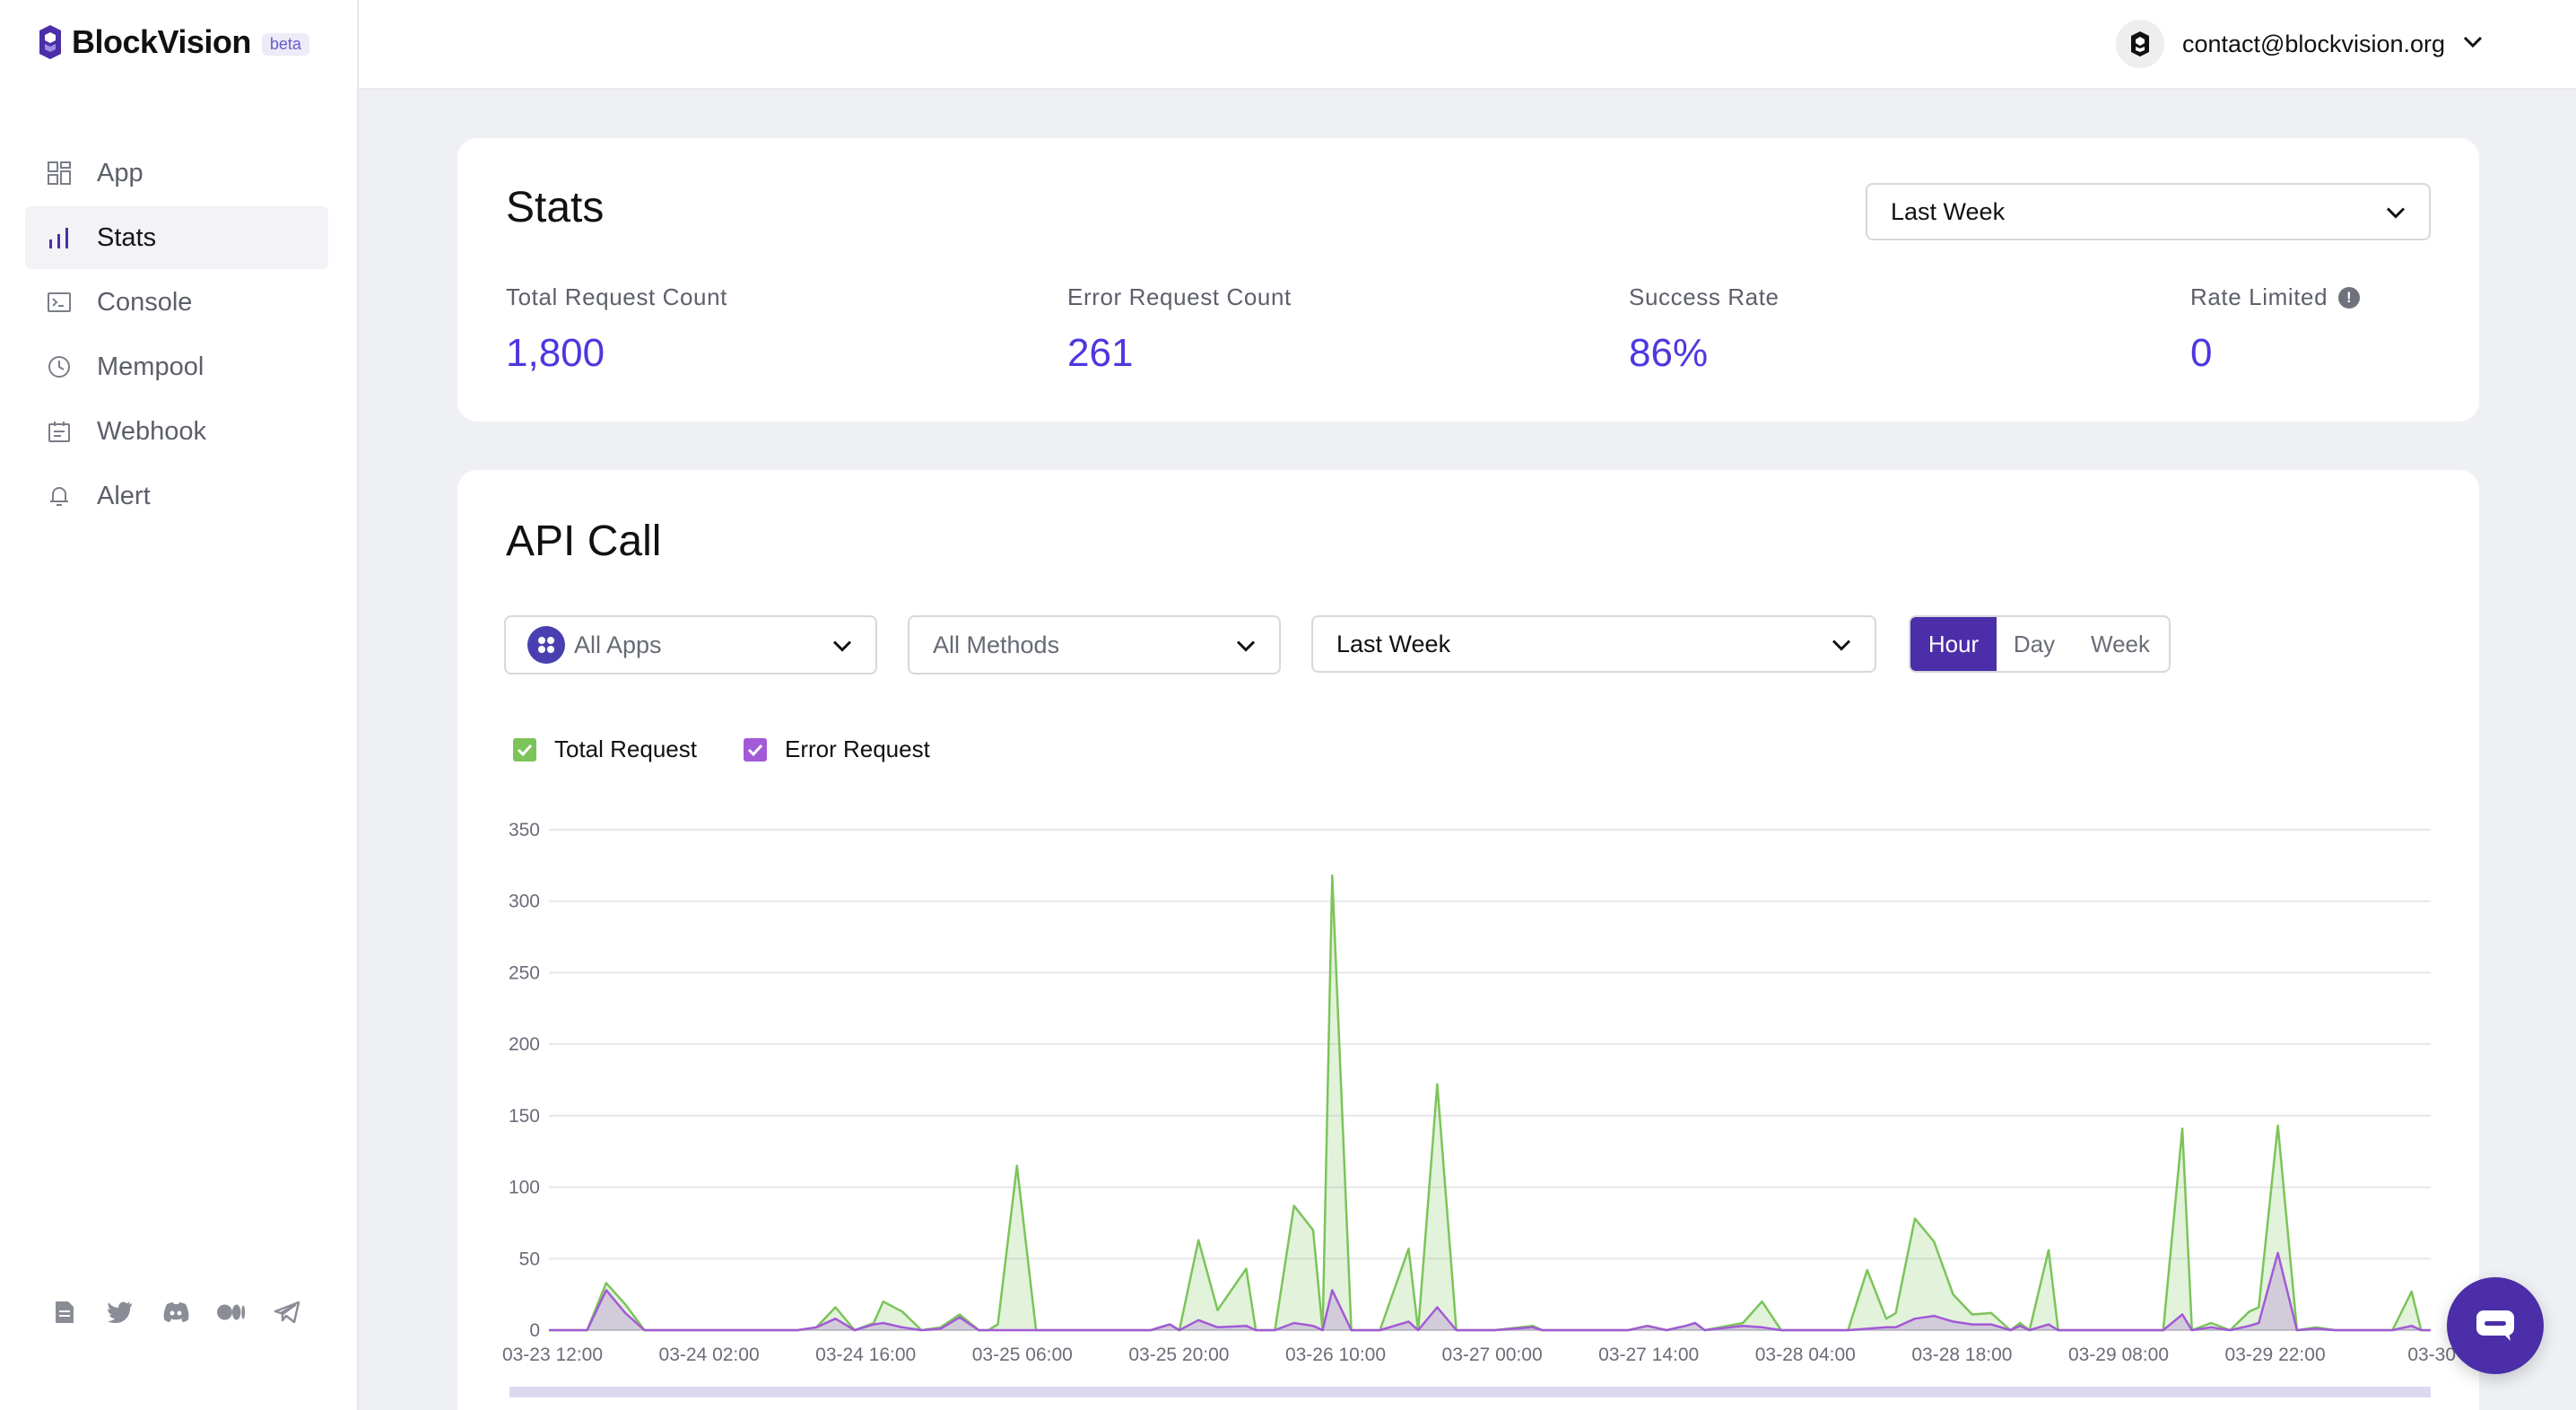  Describe the element at coordinates (231, 1312) in the screenshot. I see `medium-icon` at that location.